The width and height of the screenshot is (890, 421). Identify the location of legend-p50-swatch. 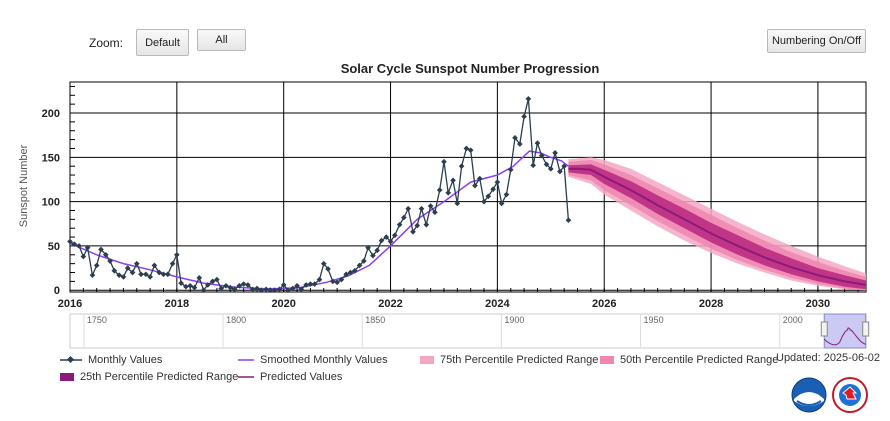
(607, 360).